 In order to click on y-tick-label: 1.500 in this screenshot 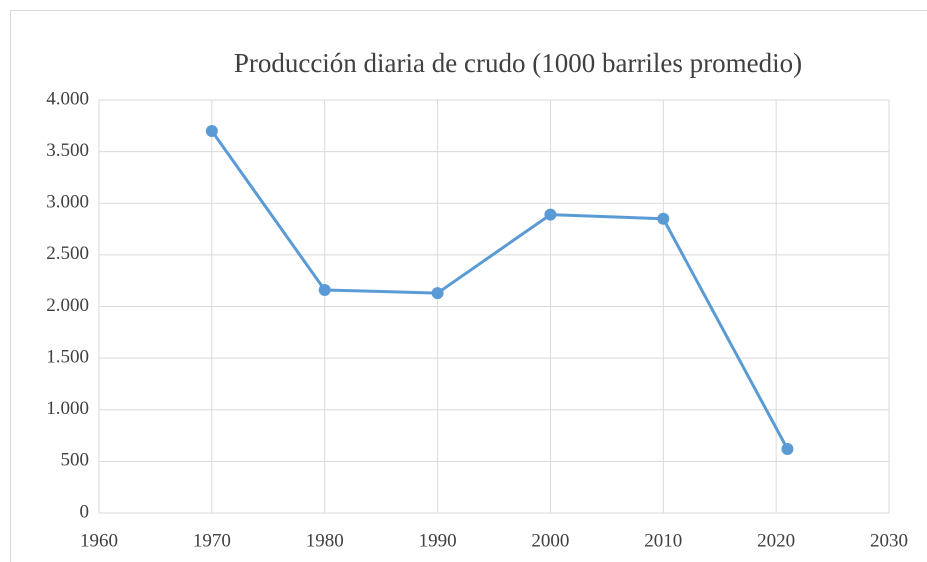, I will do `click(67, 356)`.